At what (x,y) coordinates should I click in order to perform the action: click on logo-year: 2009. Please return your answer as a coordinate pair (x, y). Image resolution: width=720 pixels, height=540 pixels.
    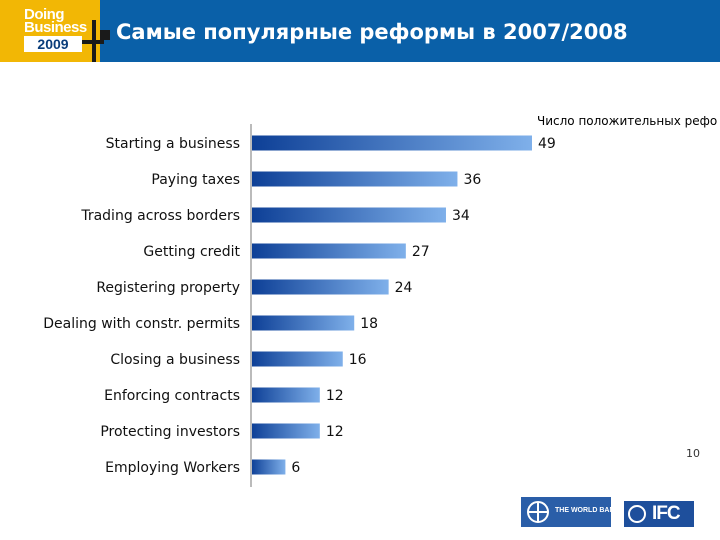
    Looking at the image, I should click on (53, 44).